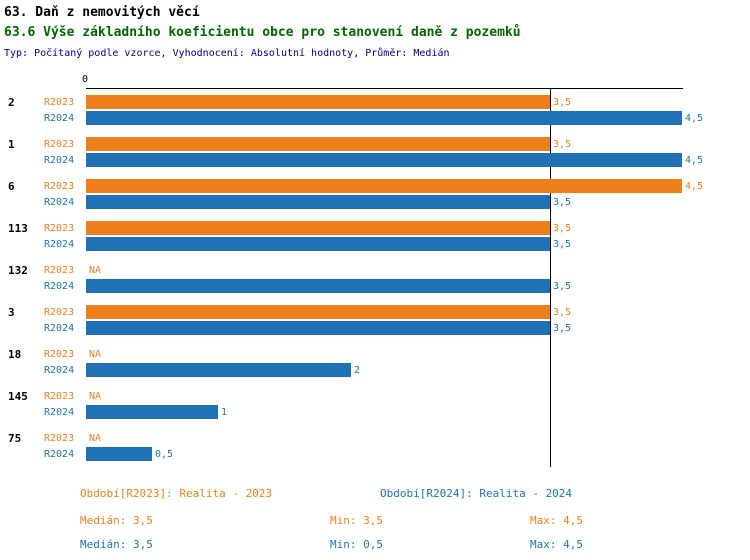 The image size is (750, 560). I want to click on chart-bar-row: 113 R2023 3,5, so click(375, 228).